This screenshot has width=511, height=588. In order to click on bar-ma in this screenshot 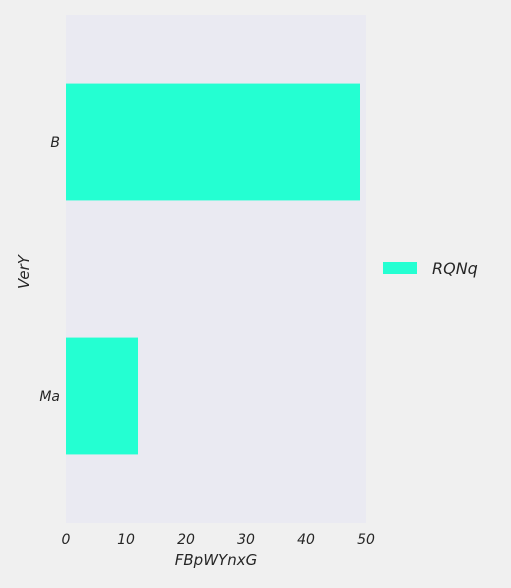, I will do `click(102, 396)`.